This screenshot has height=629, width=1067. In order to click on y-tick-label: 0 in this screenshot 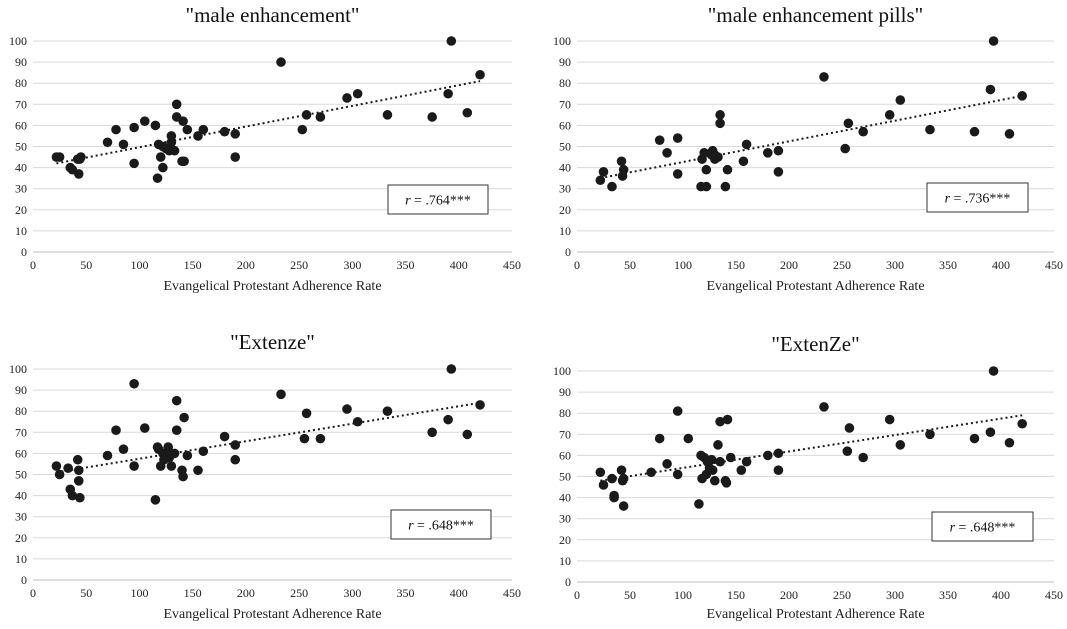, I will do `click(24, 580)`.